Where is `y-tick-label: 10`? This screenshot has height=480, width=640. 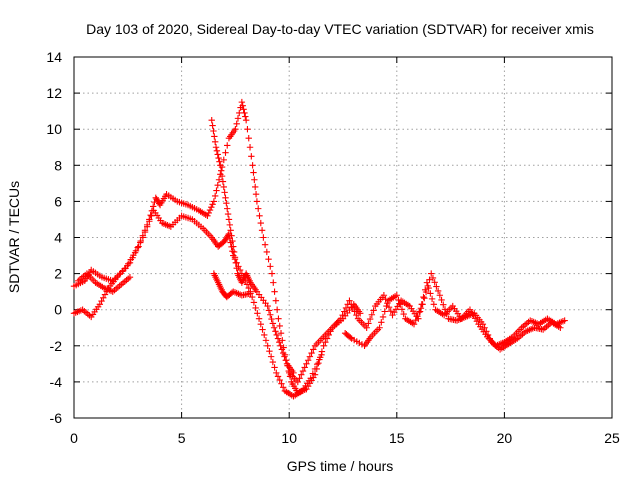 y-tick-label: 10 is located at coordinates (54, 129).